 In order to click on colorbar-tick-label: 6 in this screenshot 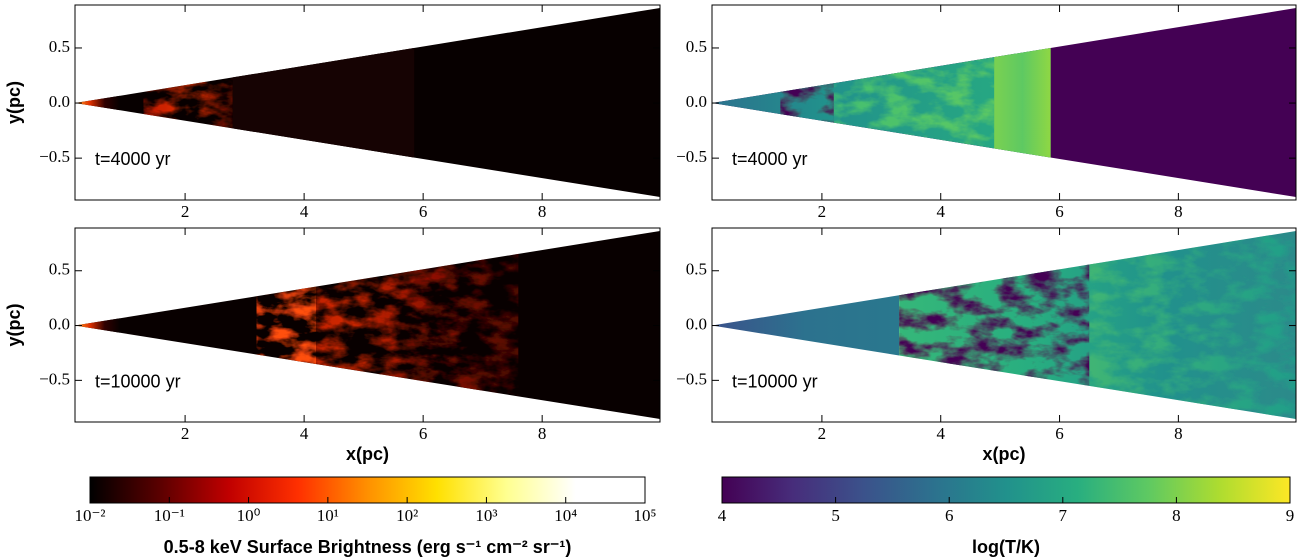, I will do `click(949, 515)`.